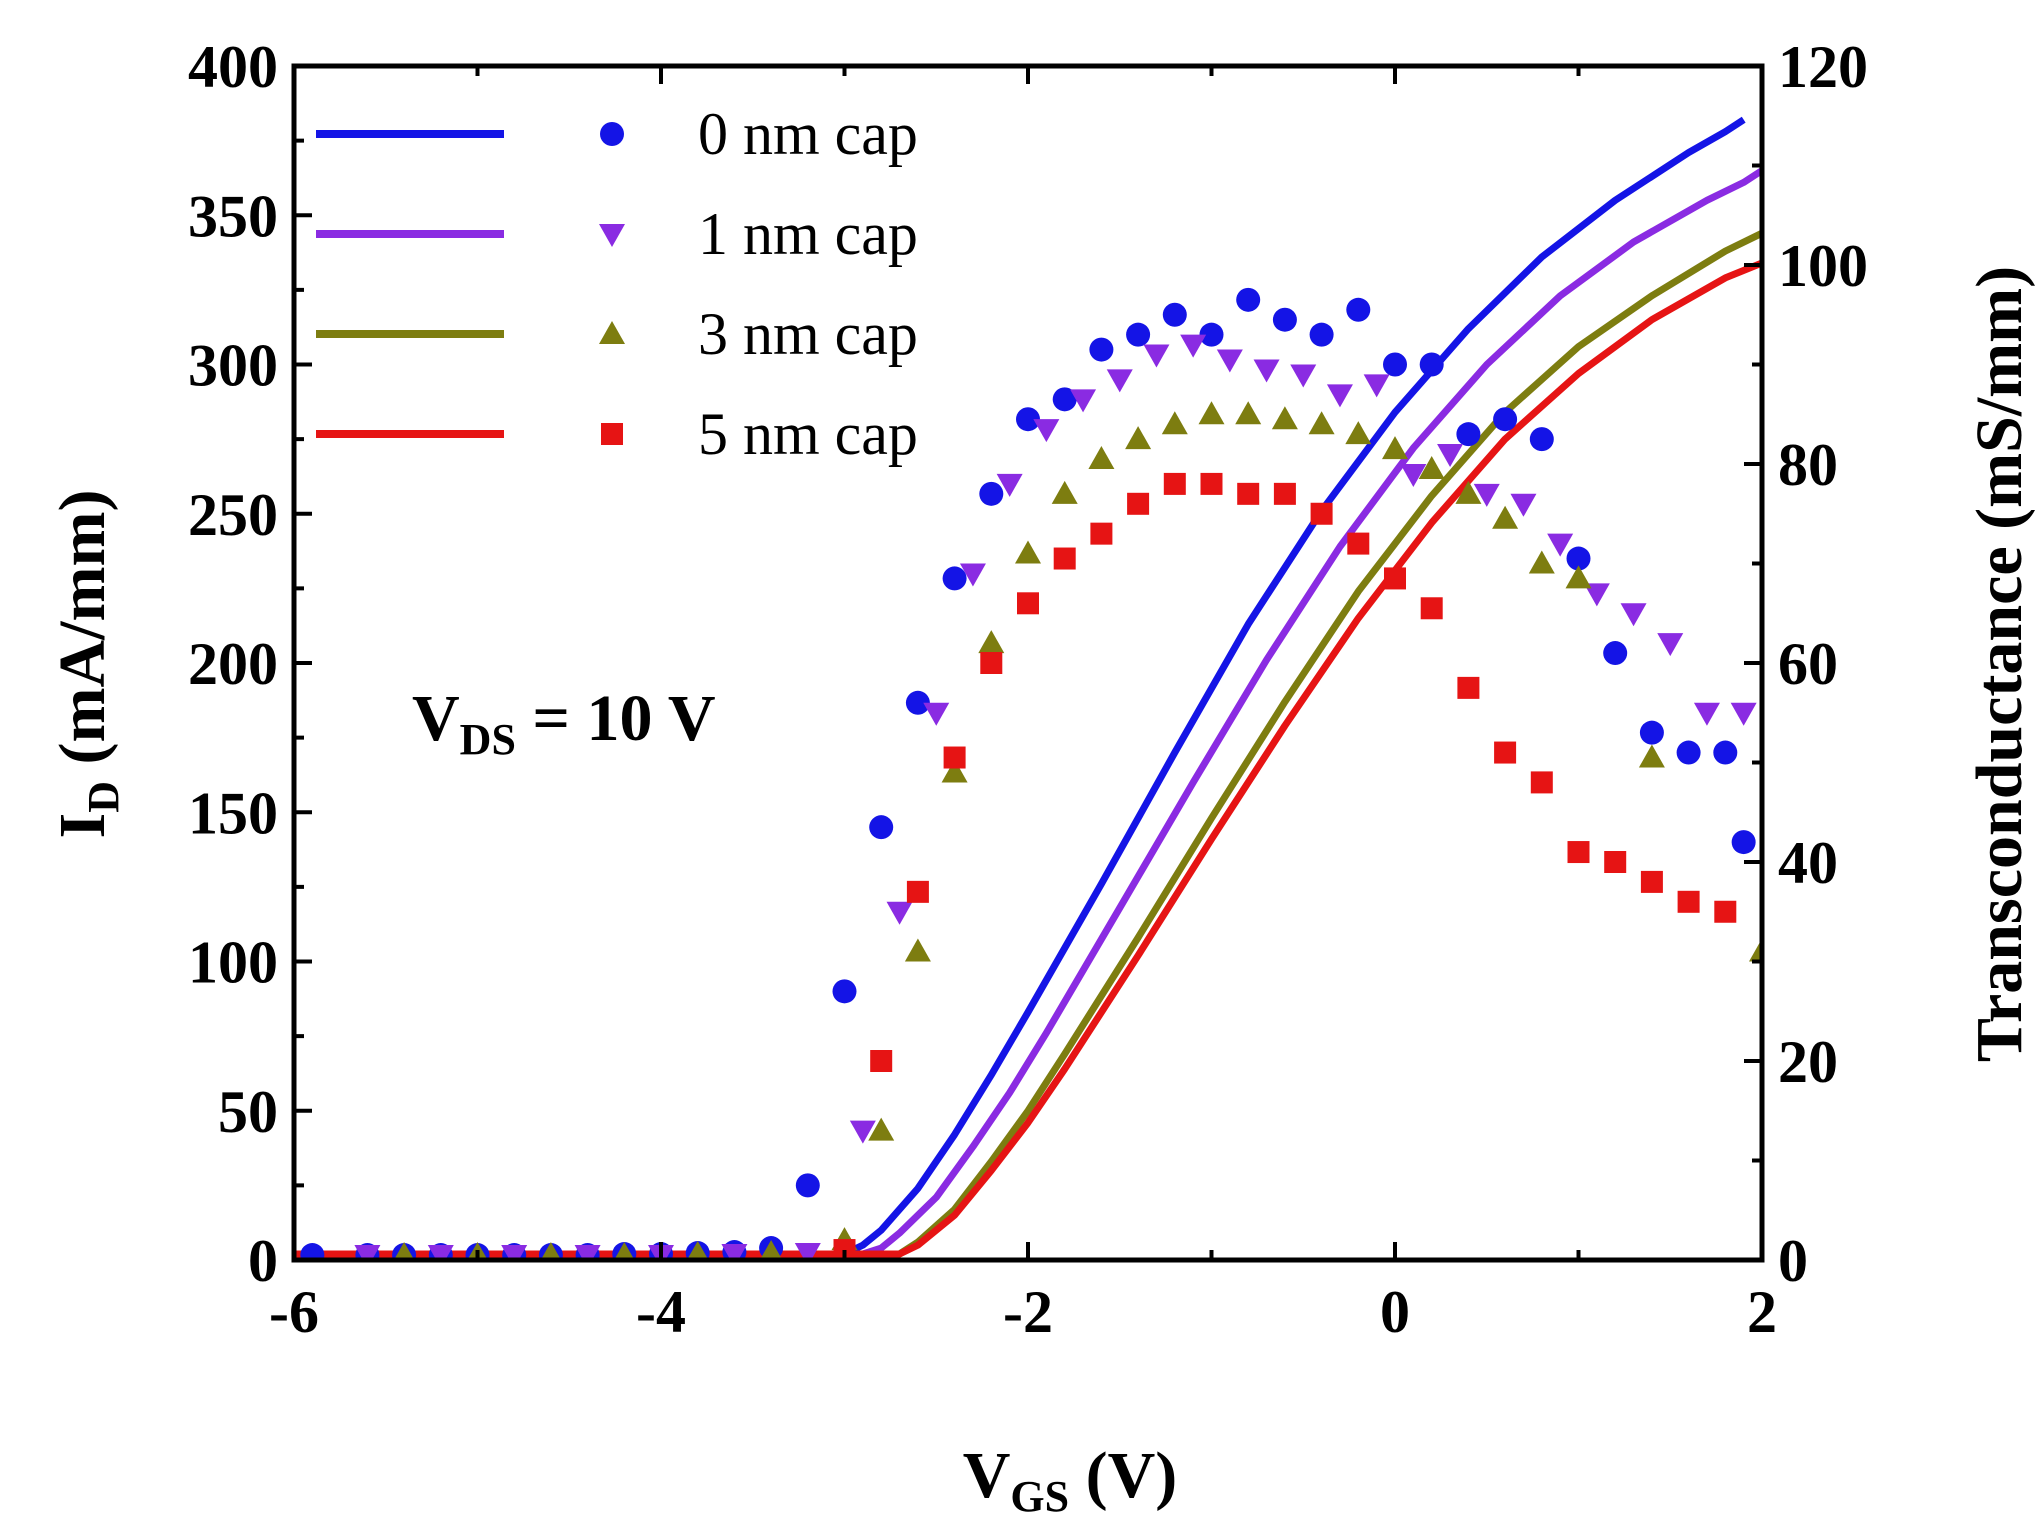 Image resolution: width=2044 pixels, height=1540 pixels. I want to click on y-left-tick-label: 0, so click(263, 1261).